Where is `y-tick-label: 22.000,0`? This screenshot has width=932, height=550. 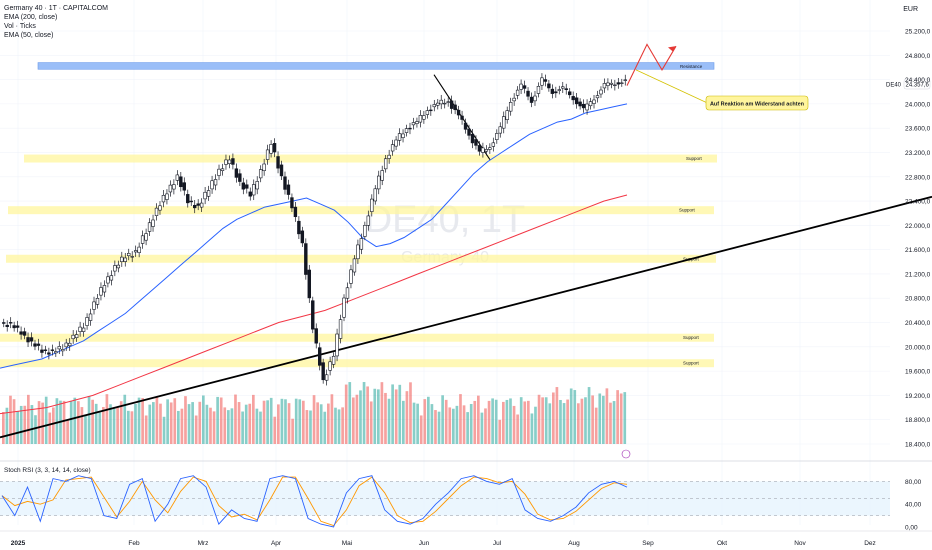
y-tick-label: 22.000,0 is located at coordinates (918, 226).